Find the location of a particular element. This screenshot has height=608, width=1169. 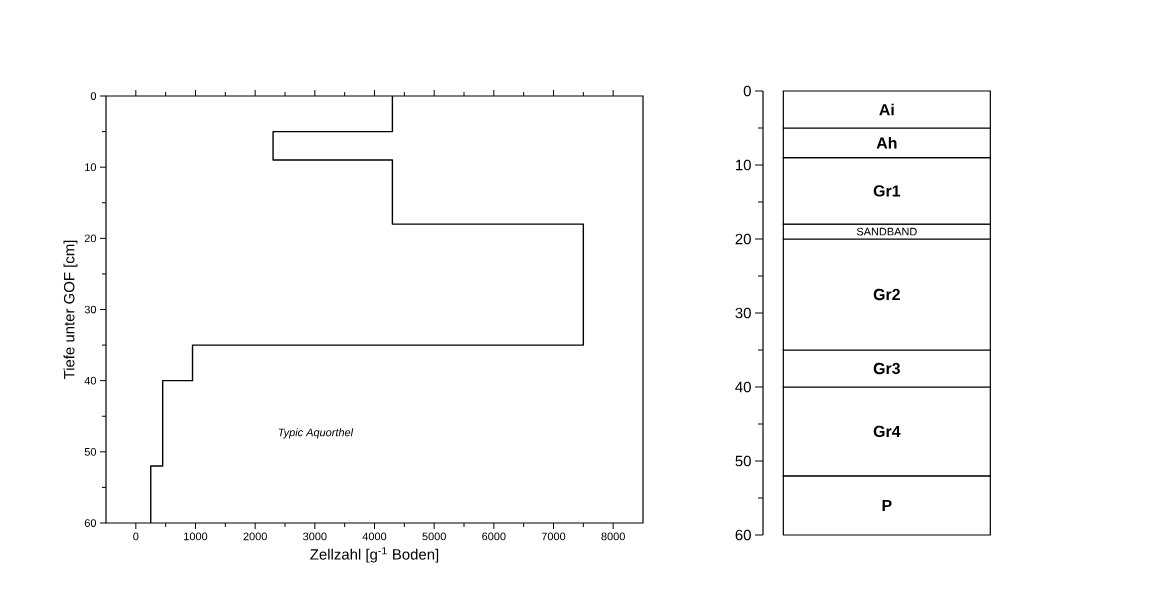

annotation: Typic Aquorthel is located at coordinates (316, 433).